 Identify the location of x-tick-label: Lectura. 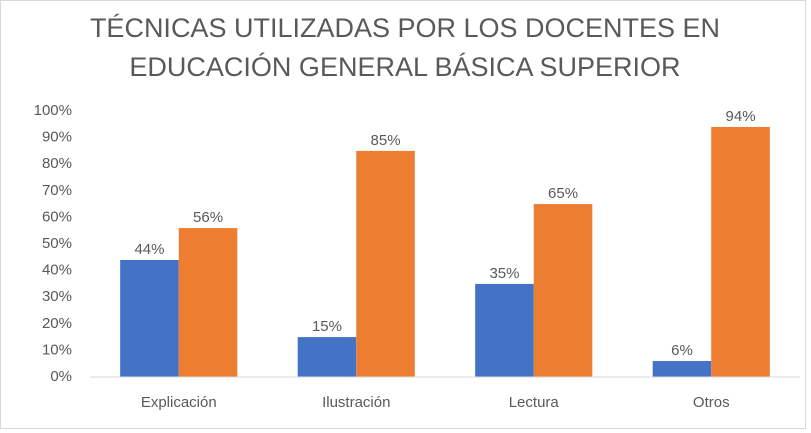
(534, 402).